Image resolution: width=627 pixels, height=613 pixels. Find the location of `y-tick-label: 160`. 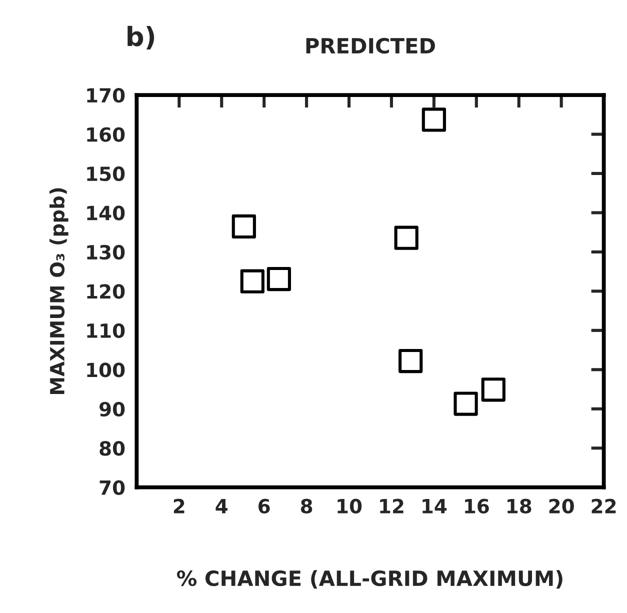

y-tick-label: 160 is located at coordinates (106, 134).